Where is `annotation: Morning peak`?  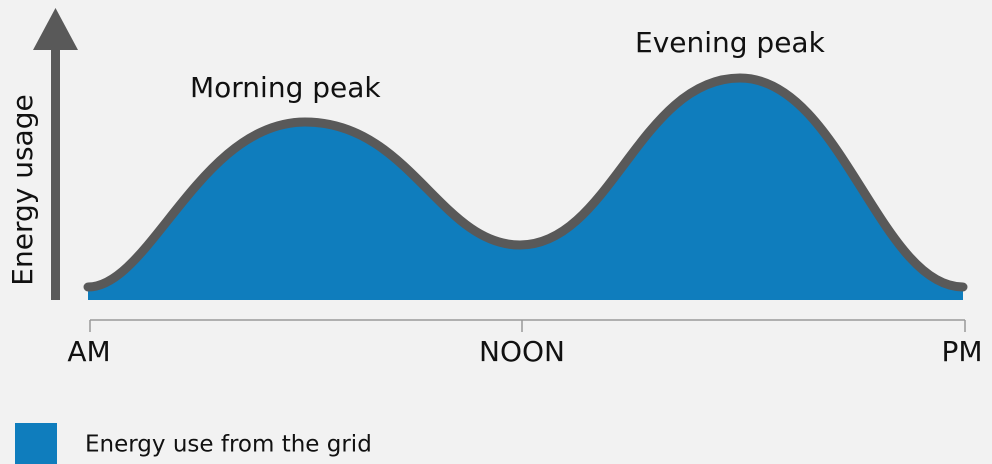
annotation: Morning peak is located at coordinates (285, 87).